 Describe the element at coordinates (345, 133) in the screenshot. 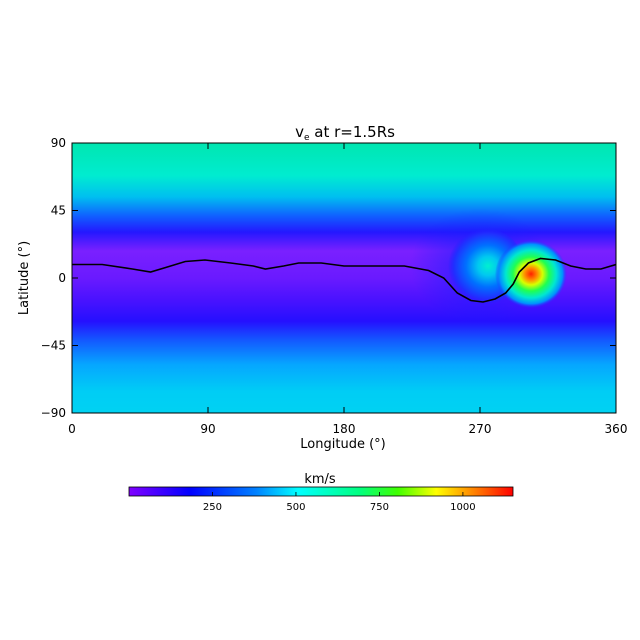

I see `chart-title: ve at r=1.5Rs` at that location.